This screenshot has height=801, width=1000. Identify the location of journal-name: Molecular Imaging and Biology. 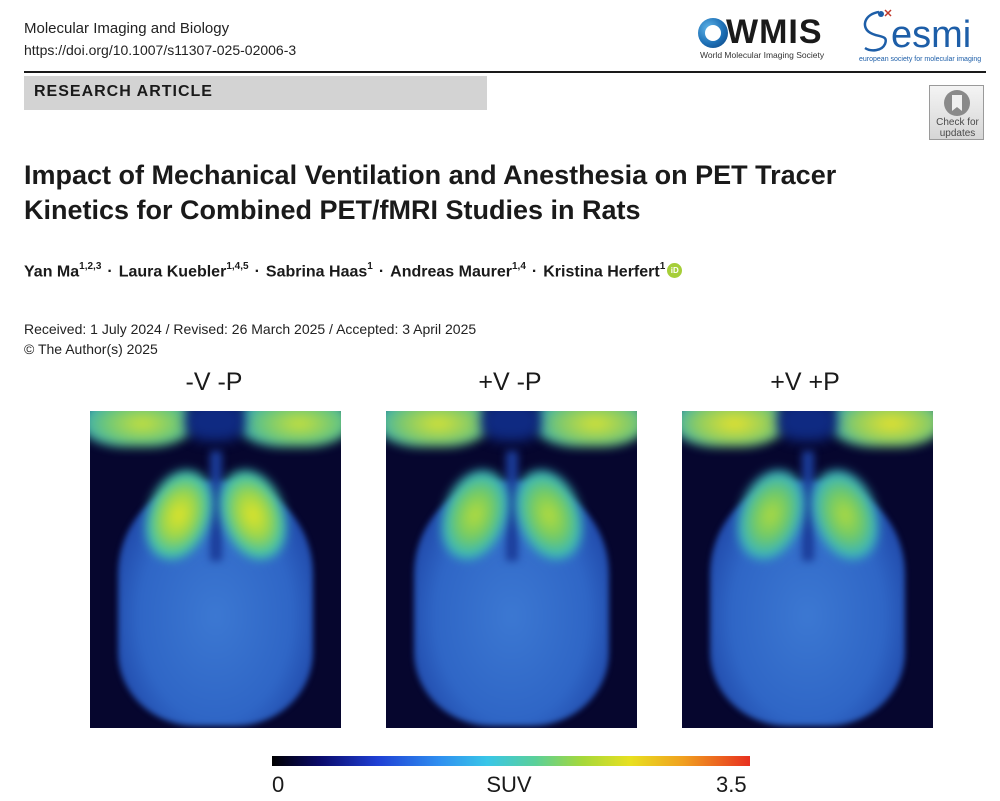
(127, 28).